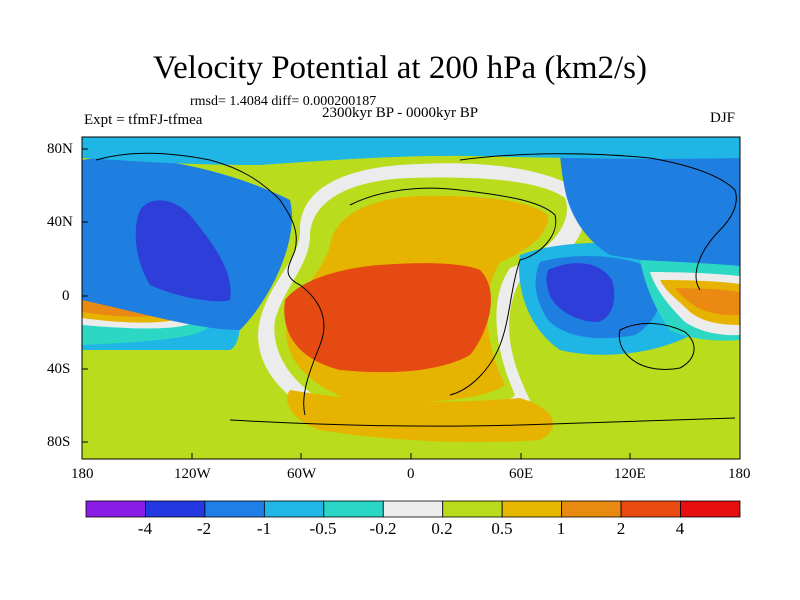  What do you see at coordinates (183, 251) in the screenshot?
I see `contour-north-pacific-dark-blue` at bounding box center [183, 251].